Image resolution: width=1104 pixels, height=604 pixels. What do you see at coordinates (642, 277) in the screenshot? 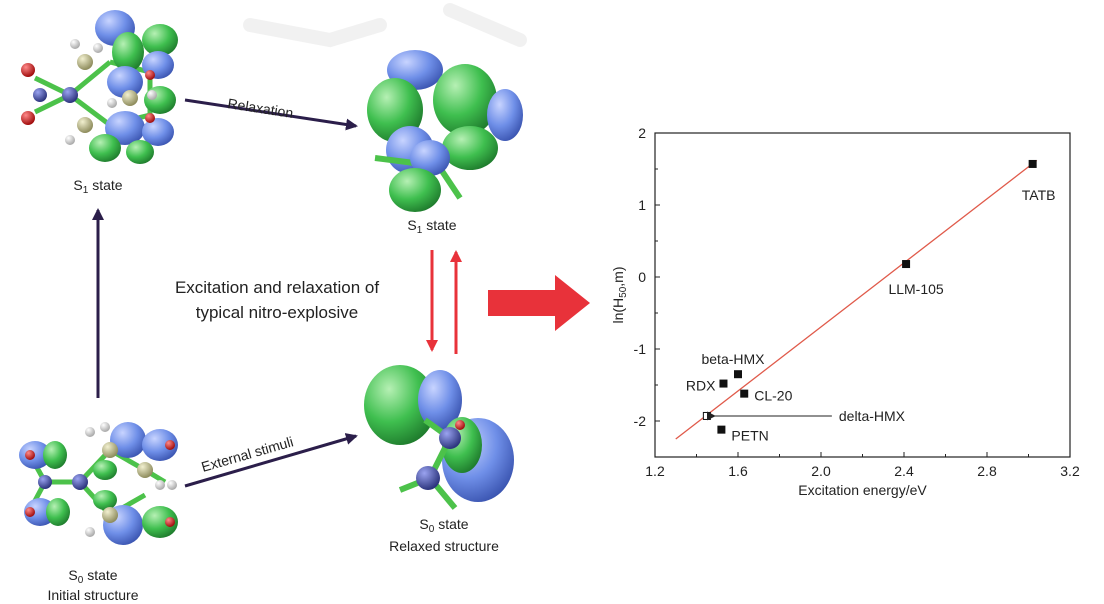
I see `y-tick-label: 0` at bounding box center [642, 277].